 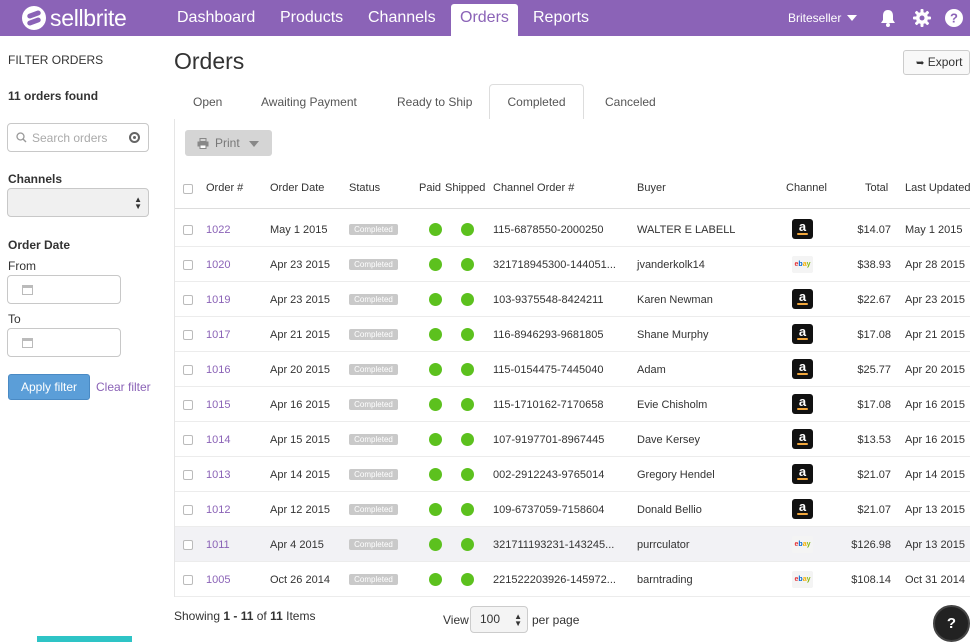 I want to click on nav-channels: Channels, so click(x=402, y=17).